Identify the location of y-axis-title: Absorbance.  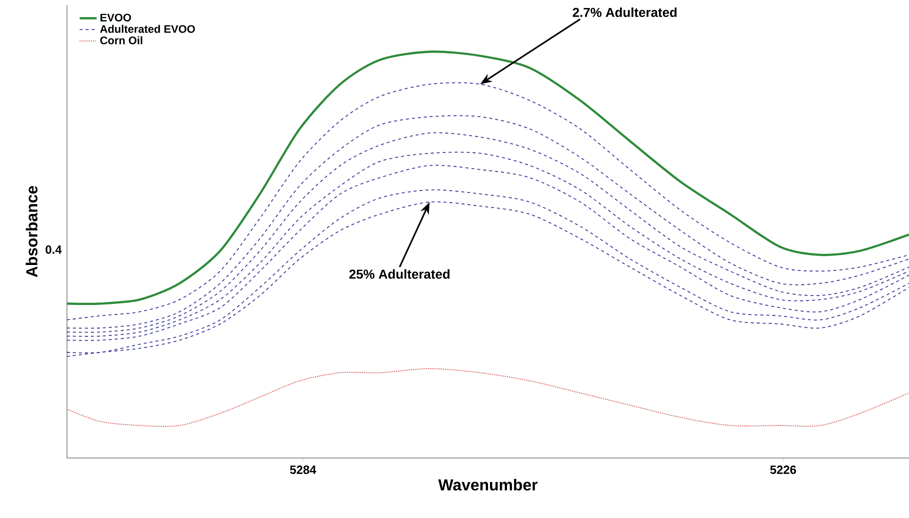
(32, 232).